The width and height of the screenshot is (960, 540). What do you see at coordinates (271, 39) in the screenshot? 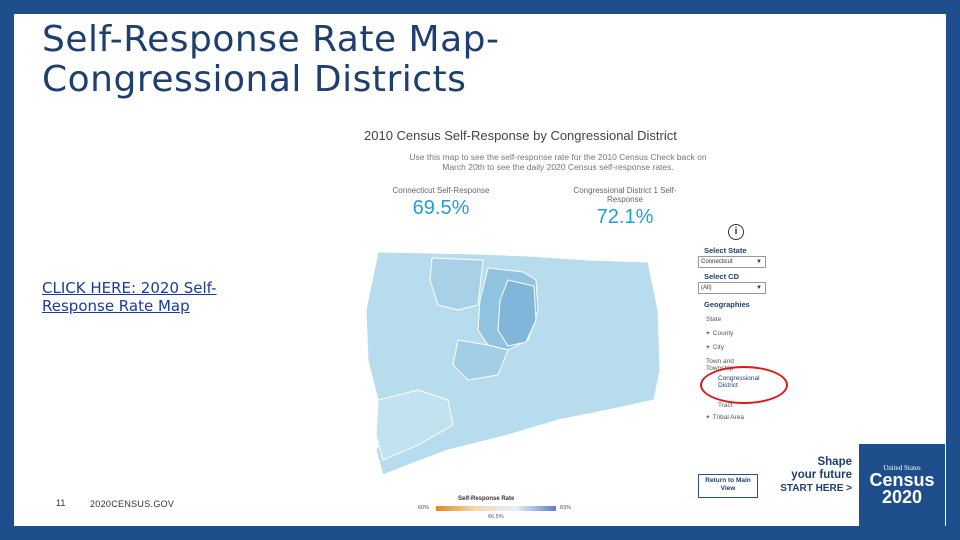
I see `title-line-1: Self-Response Rate Map-` at bounding box center [271, 39].